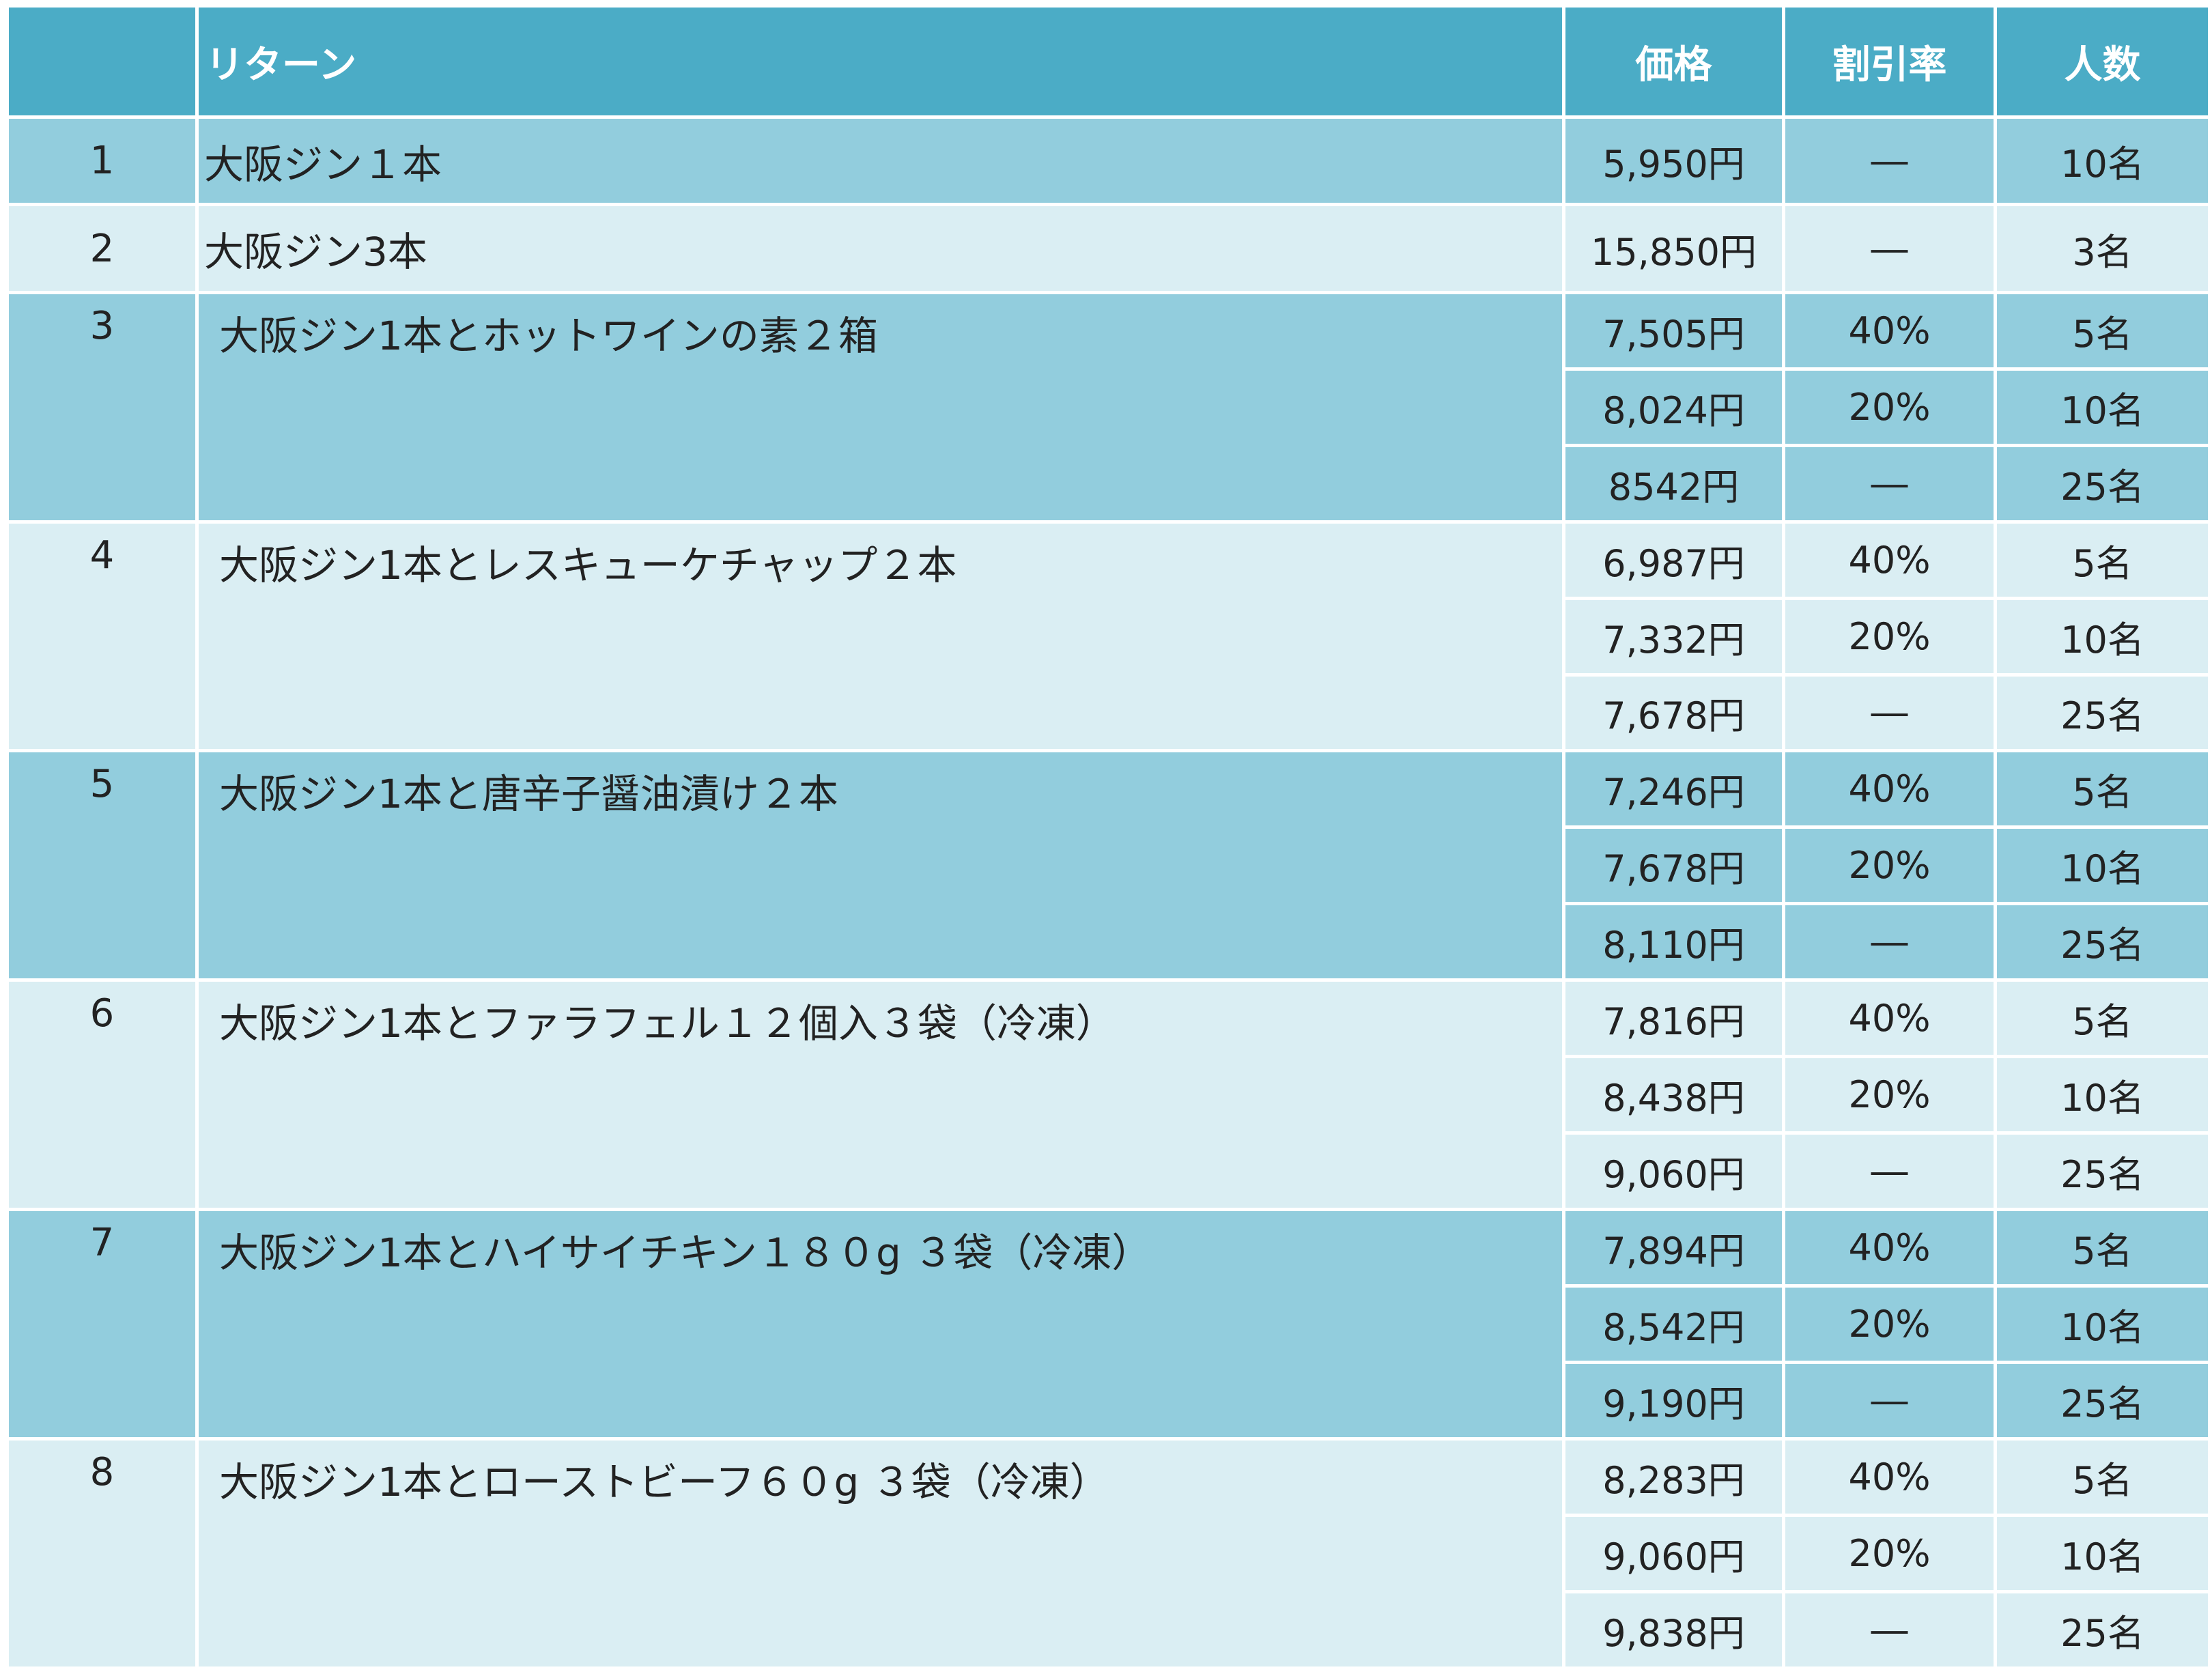 This screenshot has width=2212, height=1674. Describe the element at coordinates (1673, 330) in the screenshot. I see `price-cell: 7,505円` at that location.